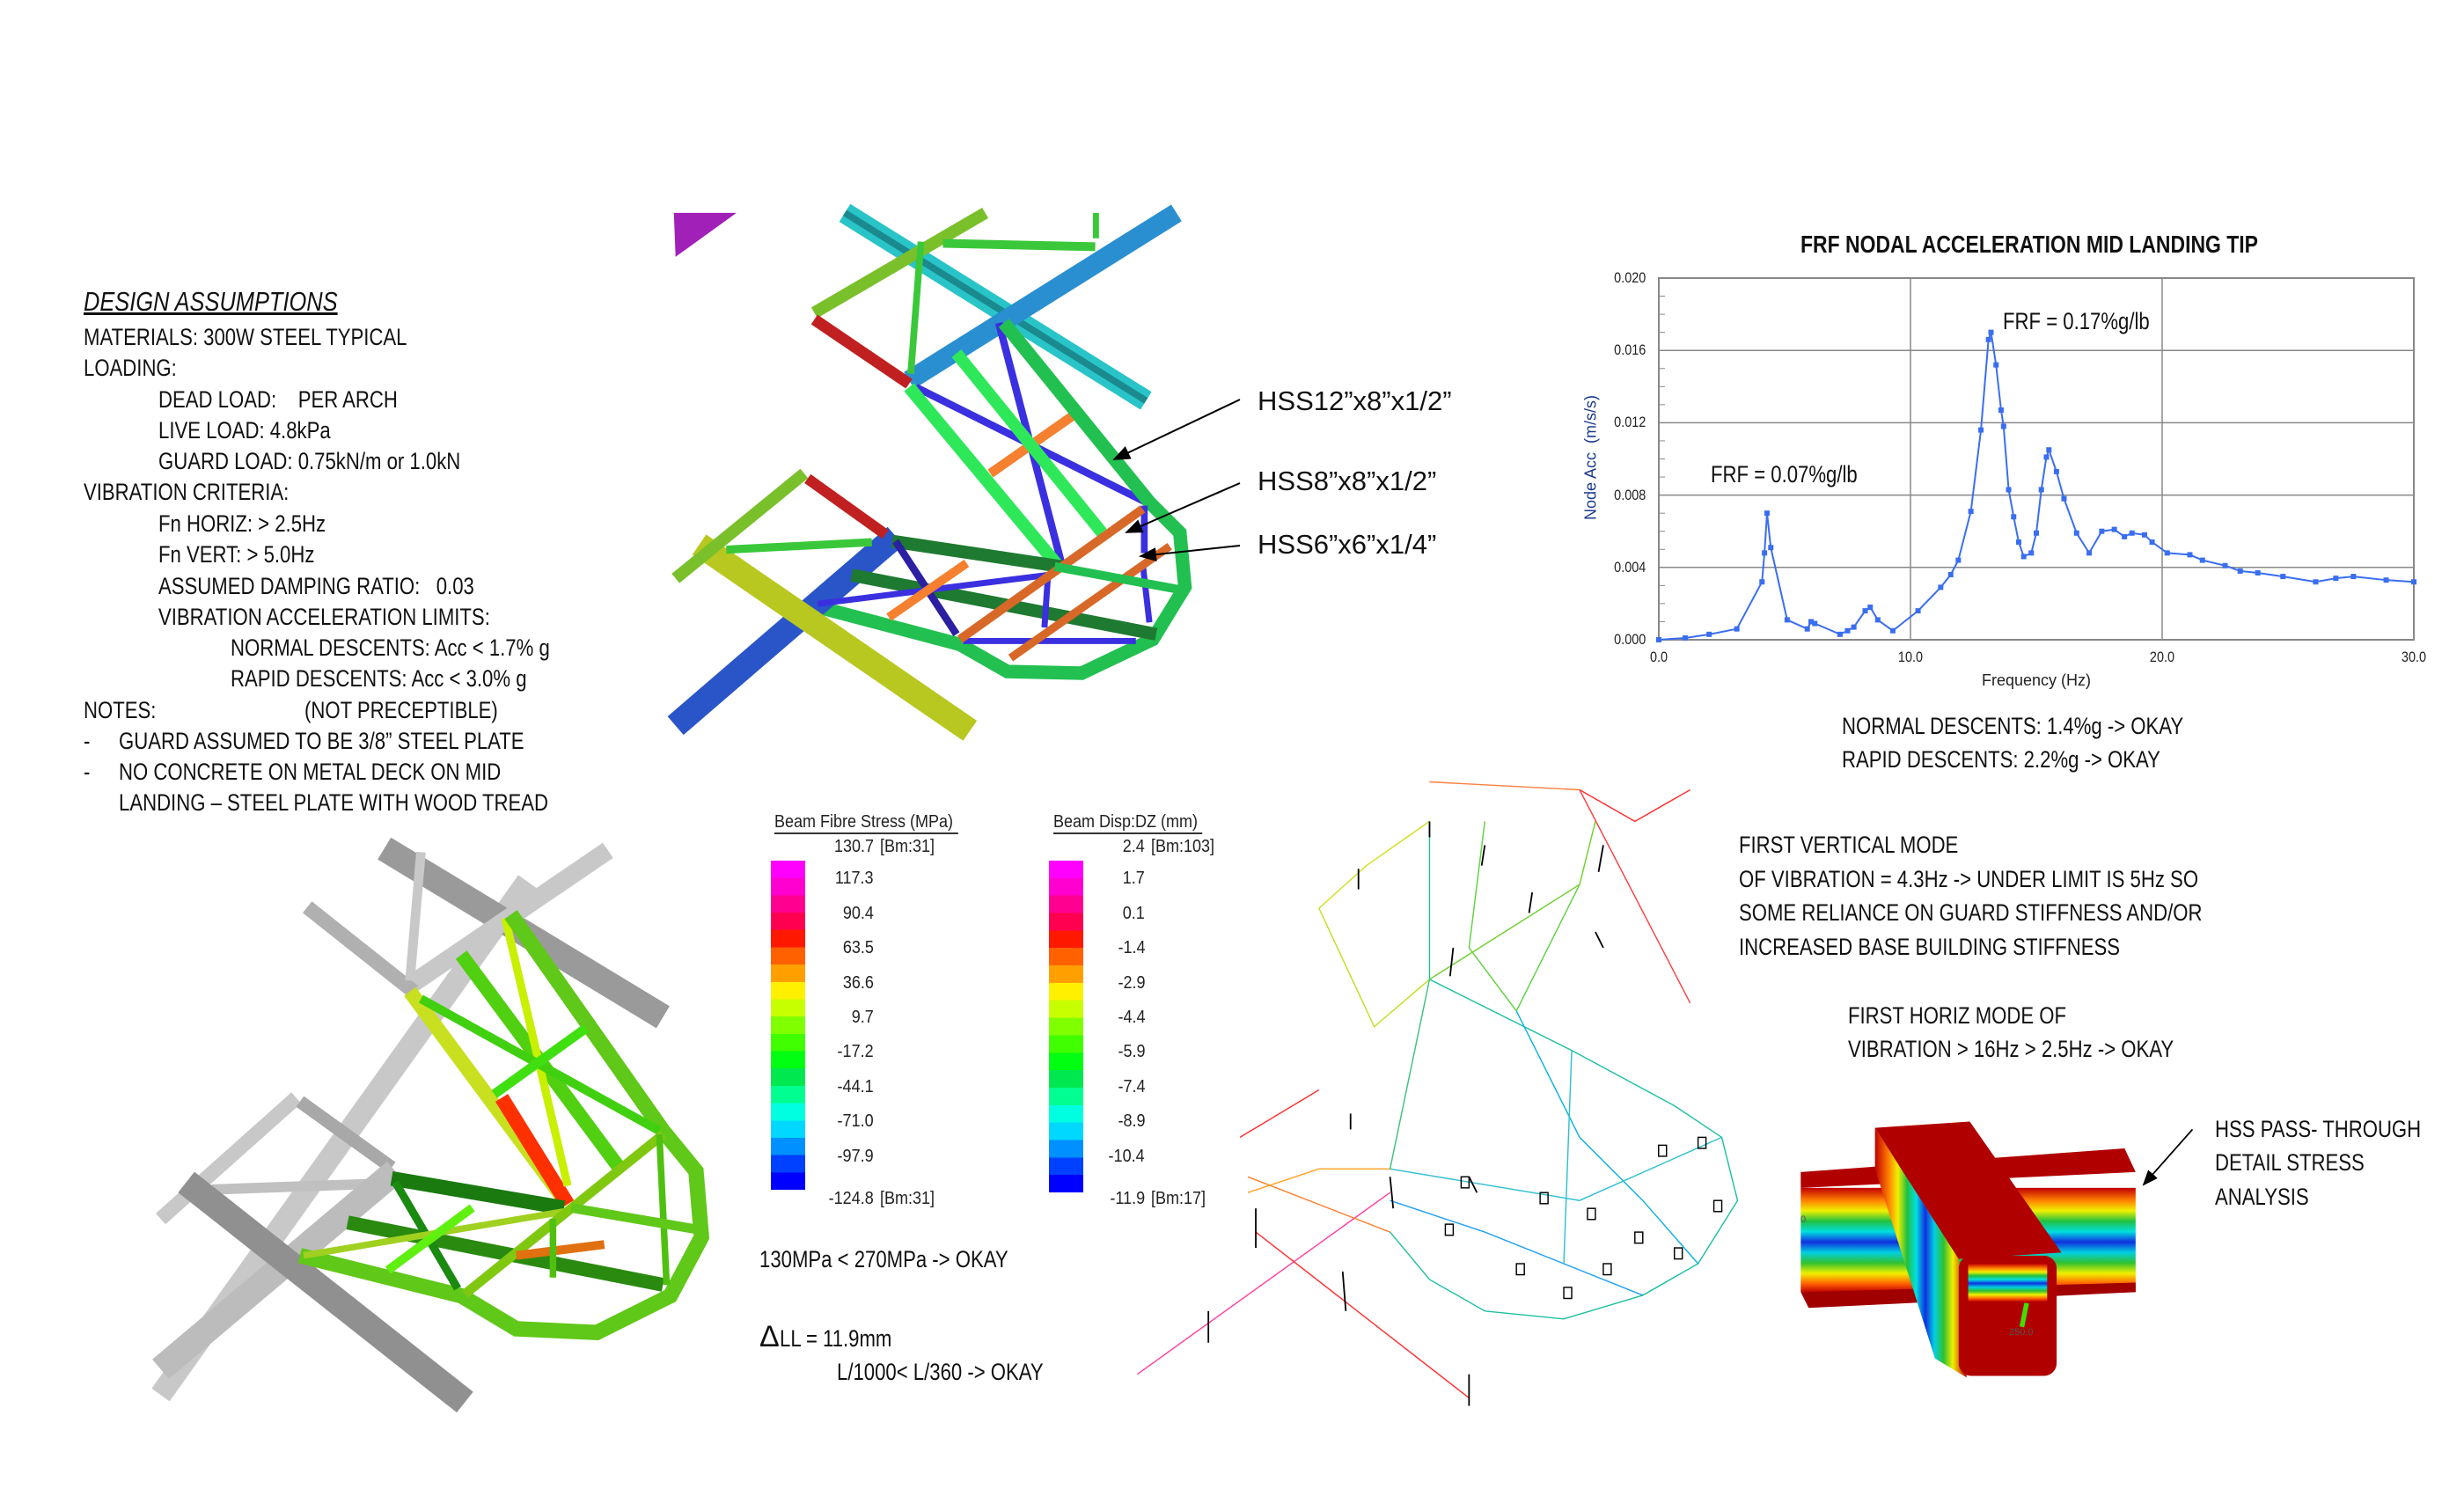 This screenshot has width=2464, height=1496. Describe the element at coordinates (1128, 1198) in the screenshot. I see `legend-min-value: -11.9` at that location.